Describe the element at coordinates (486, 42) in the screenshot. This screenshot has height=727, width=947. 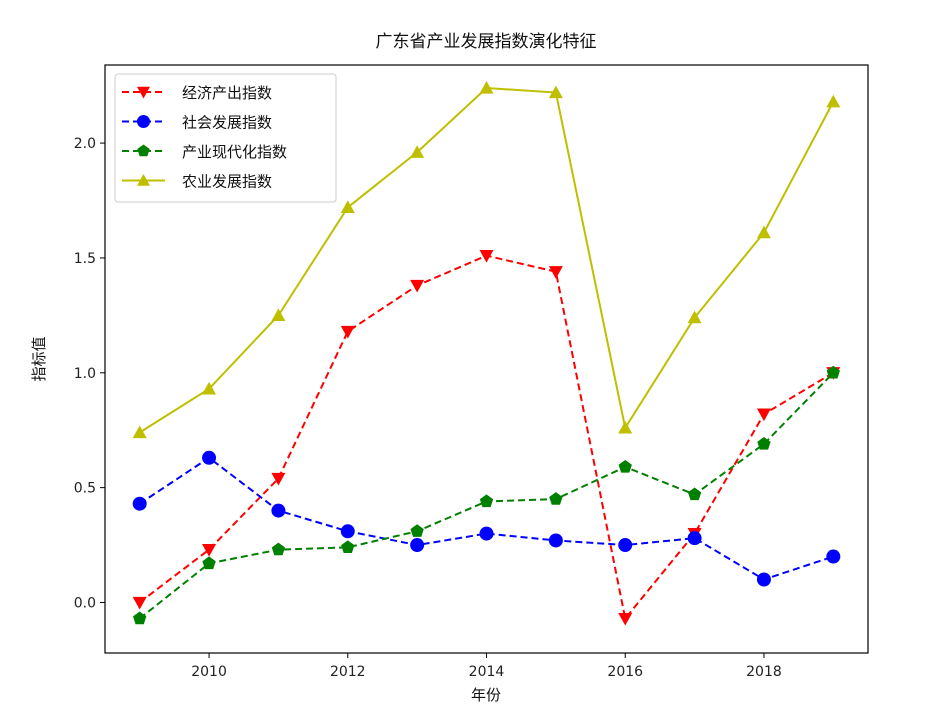
I see `chart-title: 广东省产业发展指数演化特征` at that location.